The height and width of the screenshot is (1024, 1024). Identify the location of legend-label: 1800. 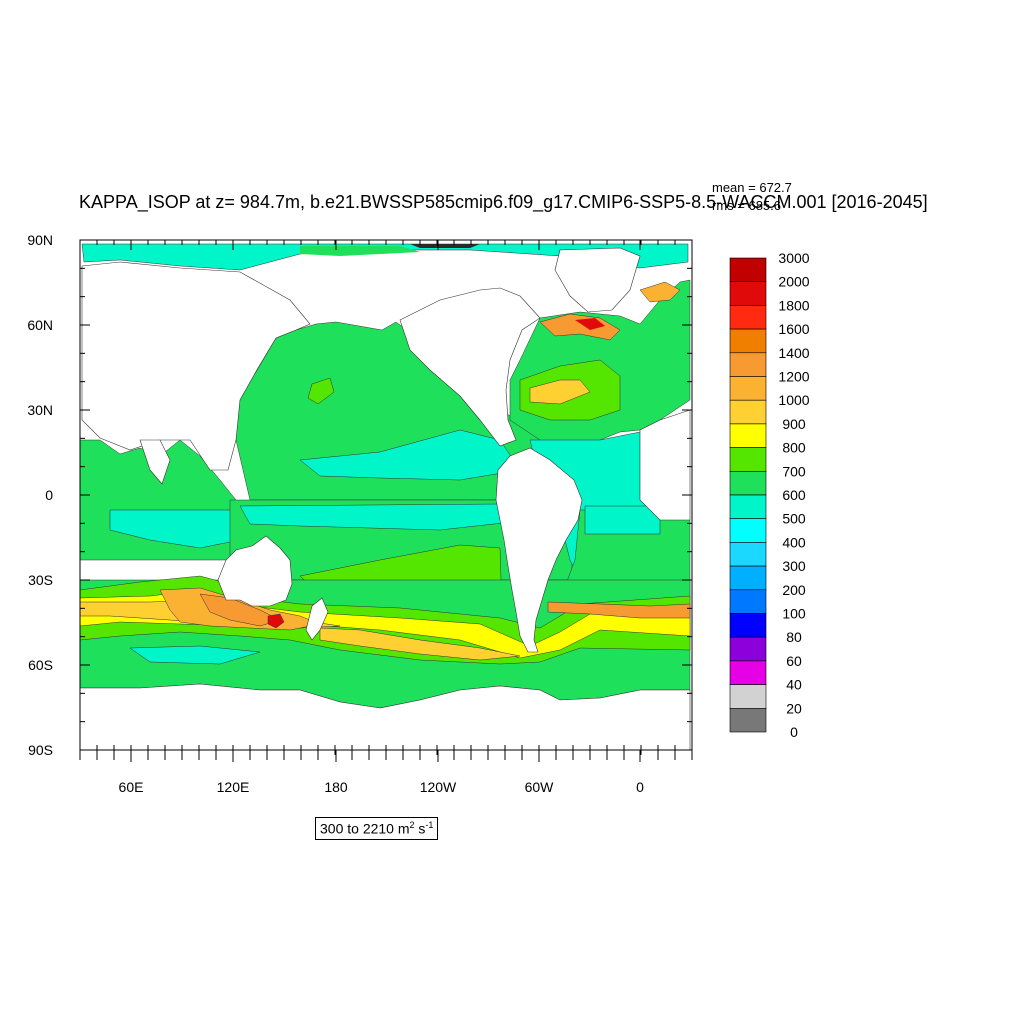
(793, 305).